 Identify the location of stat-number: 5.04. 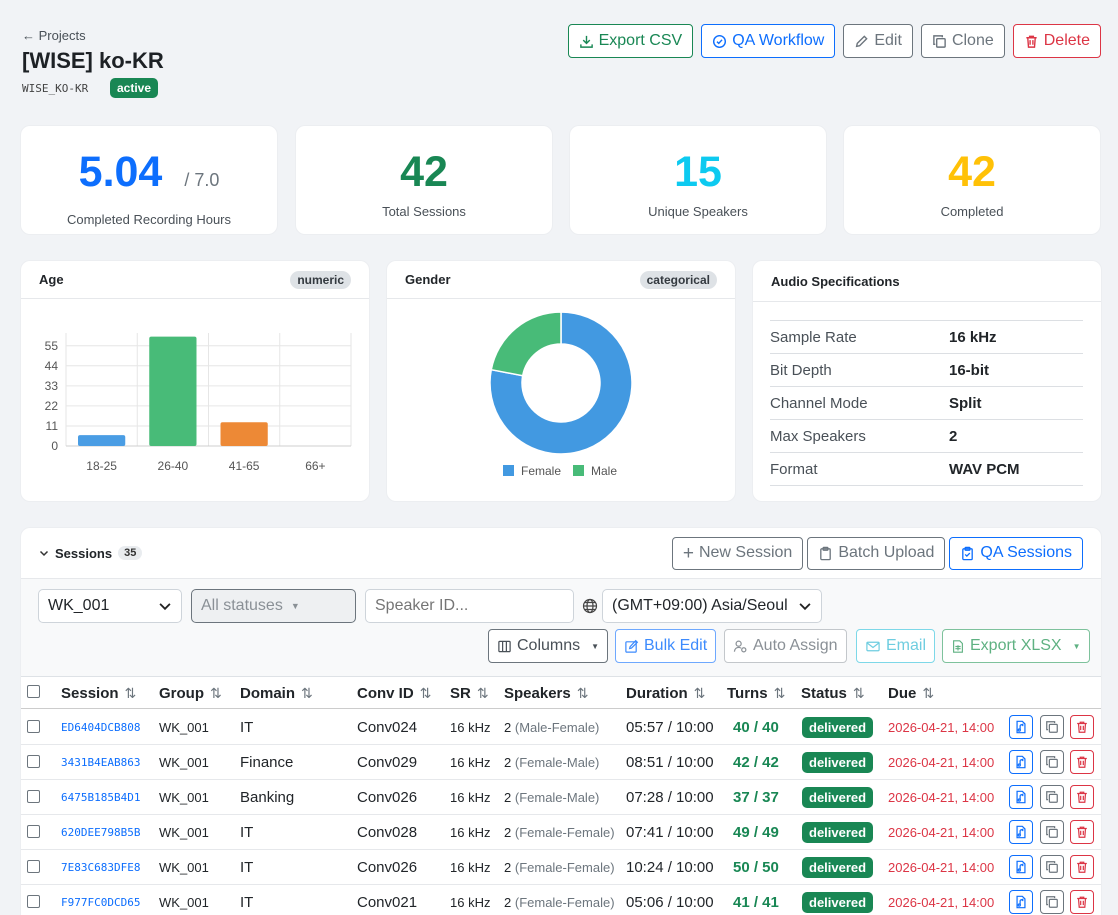
(120, 172).